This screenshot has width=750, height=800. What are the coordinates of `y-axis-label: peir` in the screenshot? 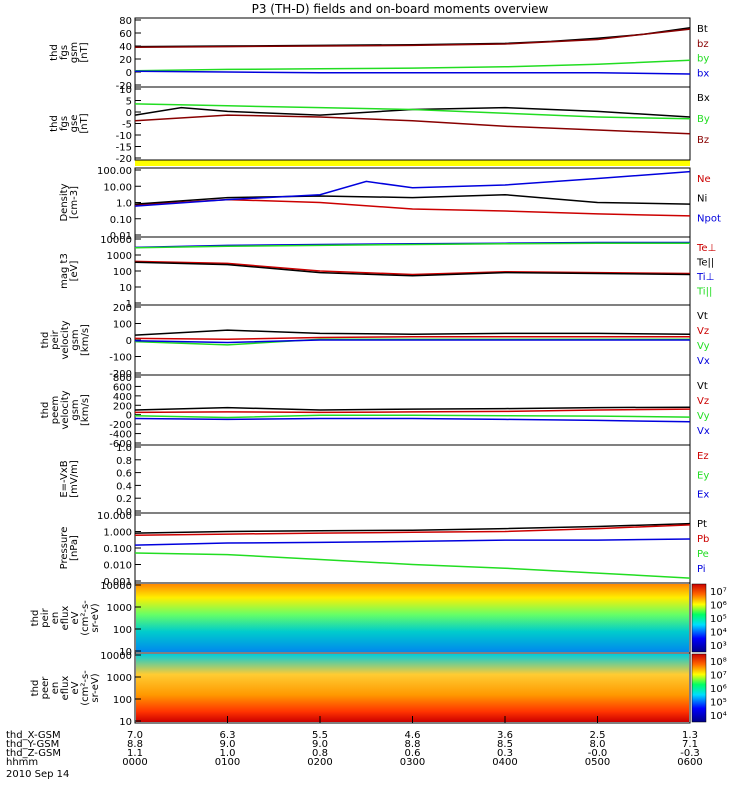 It's located at (55, 339).